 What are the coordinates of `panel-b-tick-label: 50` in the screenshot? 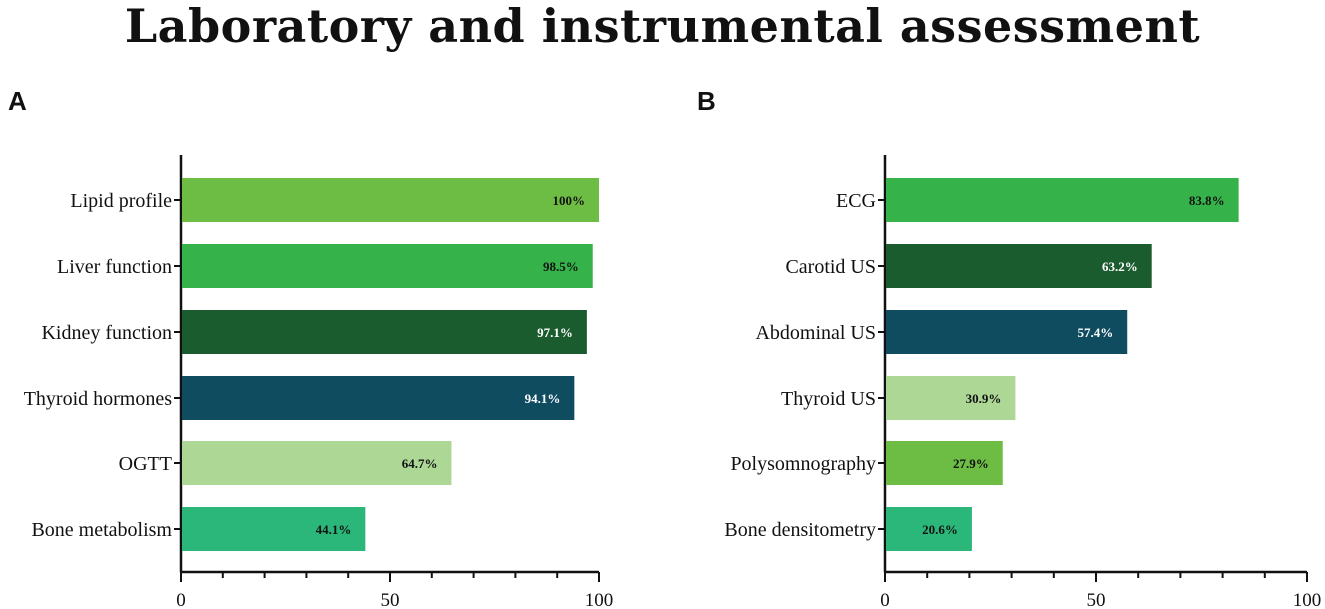 It's located at (1096, 599).